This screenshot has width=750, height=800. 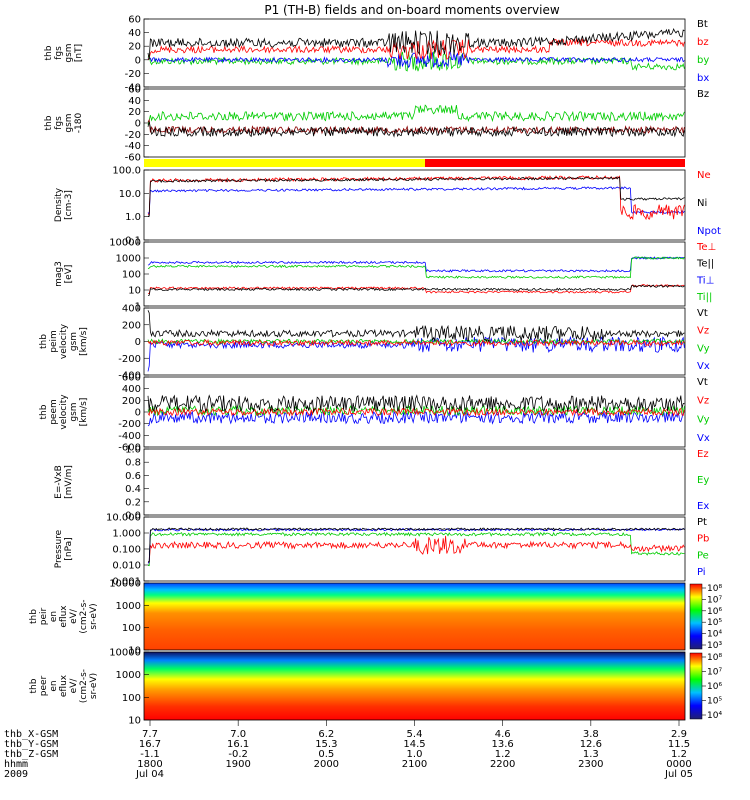 I want to click on y-axis-label: gsm, so click(x=74, y=411).